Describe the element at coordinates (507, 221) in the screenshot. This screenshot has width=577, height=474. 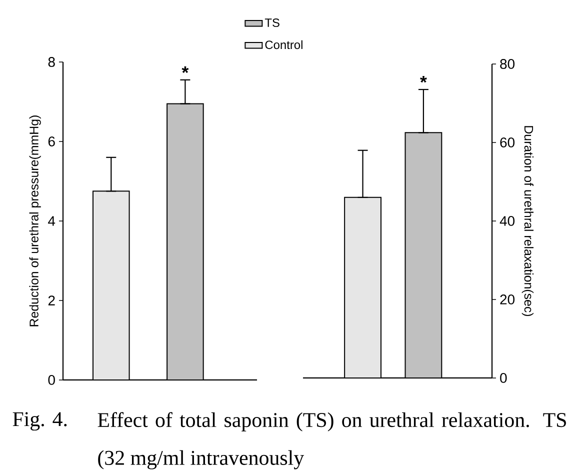
I see `y2-tick-label: 40` at that location.